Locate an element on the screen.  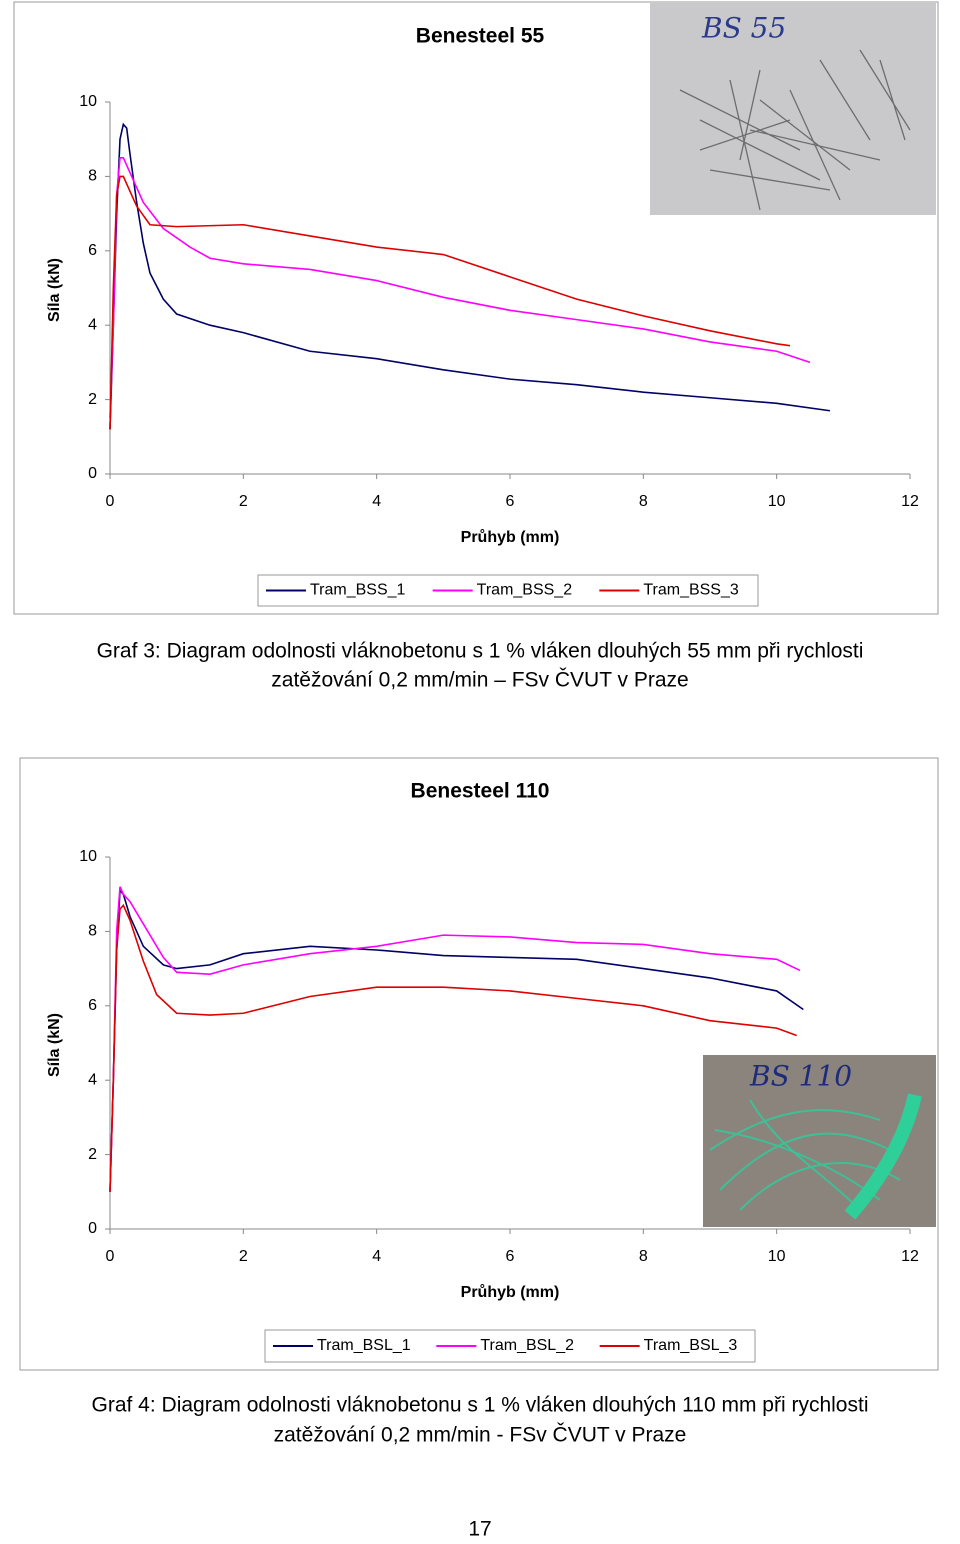
caption: zatěžování 0,2 mm/min – FSv ČVUT v Praze is located at coordinates (479, 680).